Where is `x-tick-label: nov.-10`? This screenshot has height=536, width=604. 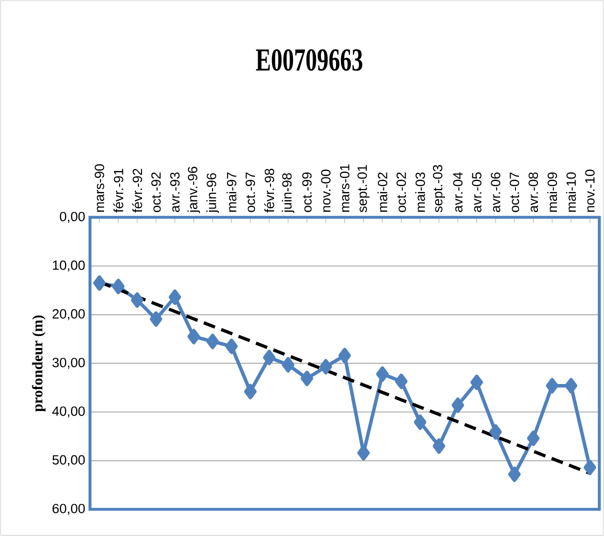 x-tick-label: nov.-10 is located at coordinates (590, 191).